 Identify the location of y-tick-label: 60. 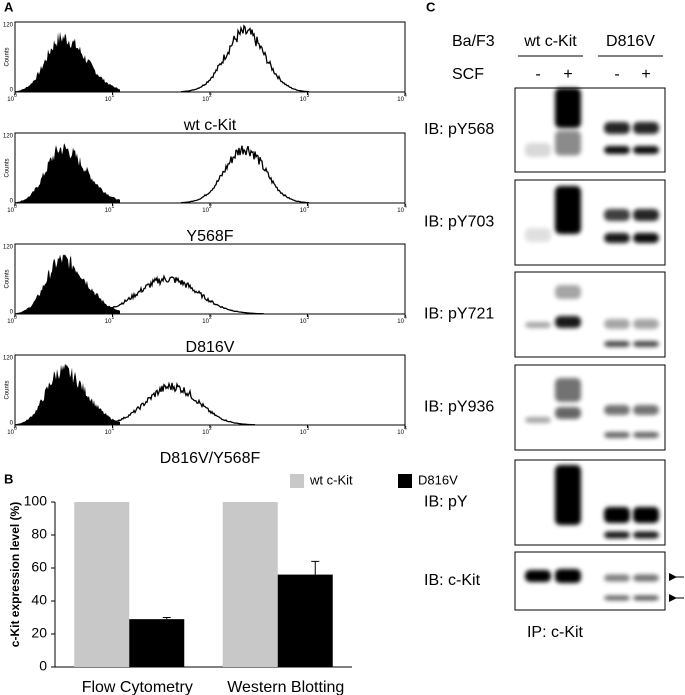
(39, 567).